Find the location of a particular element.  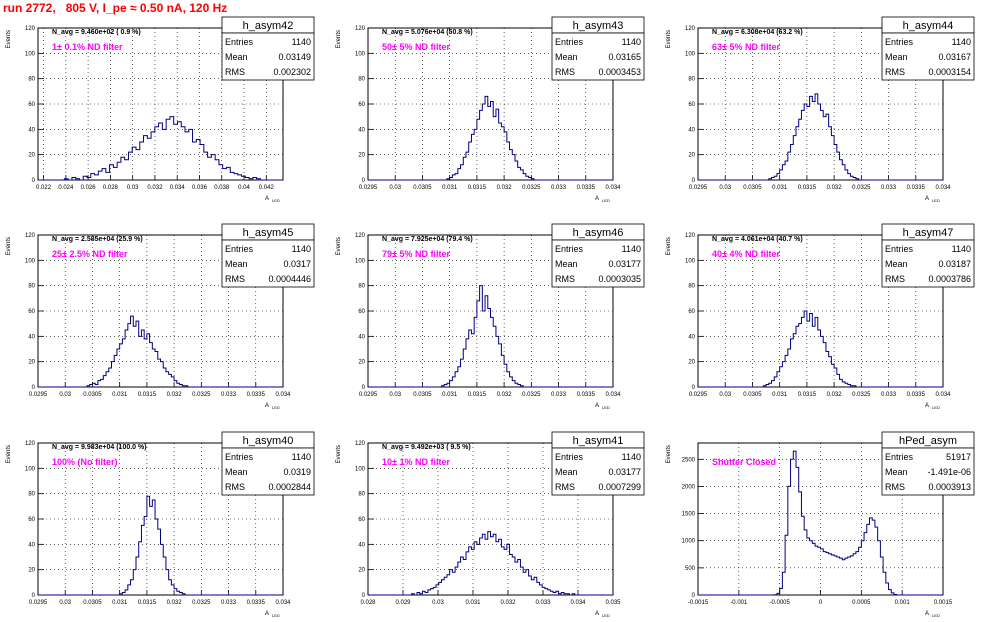

x-tick-label: 0.026 is located at coordinates (89, 188).